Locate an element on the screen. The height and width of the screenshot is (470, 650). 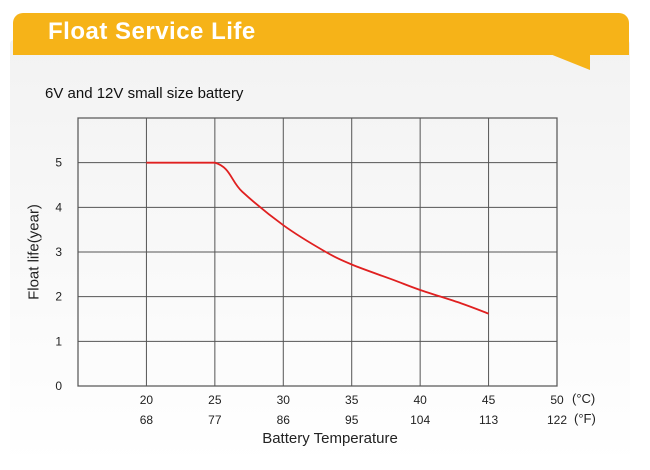
x-tick-label-celsius: 35 is located at coordinates (352, 400).